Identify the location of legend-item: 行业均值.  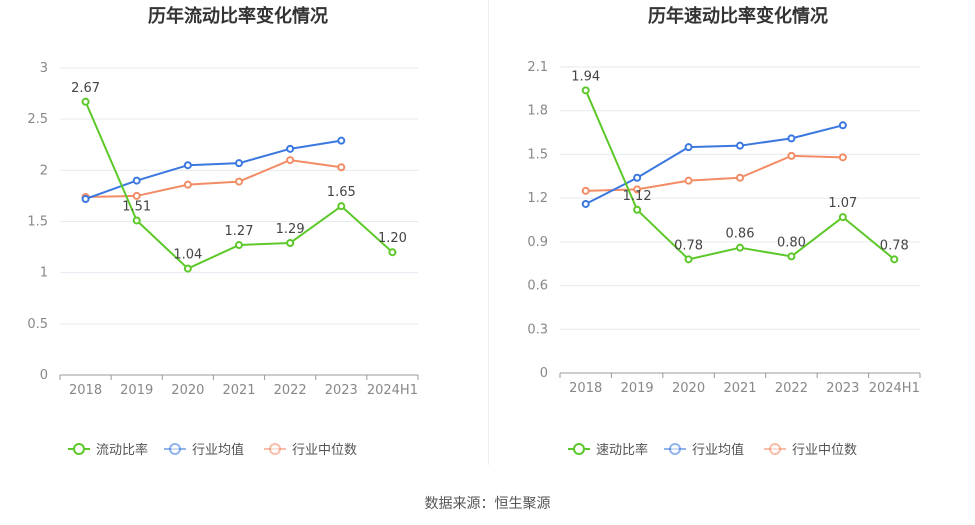
(204, 450).